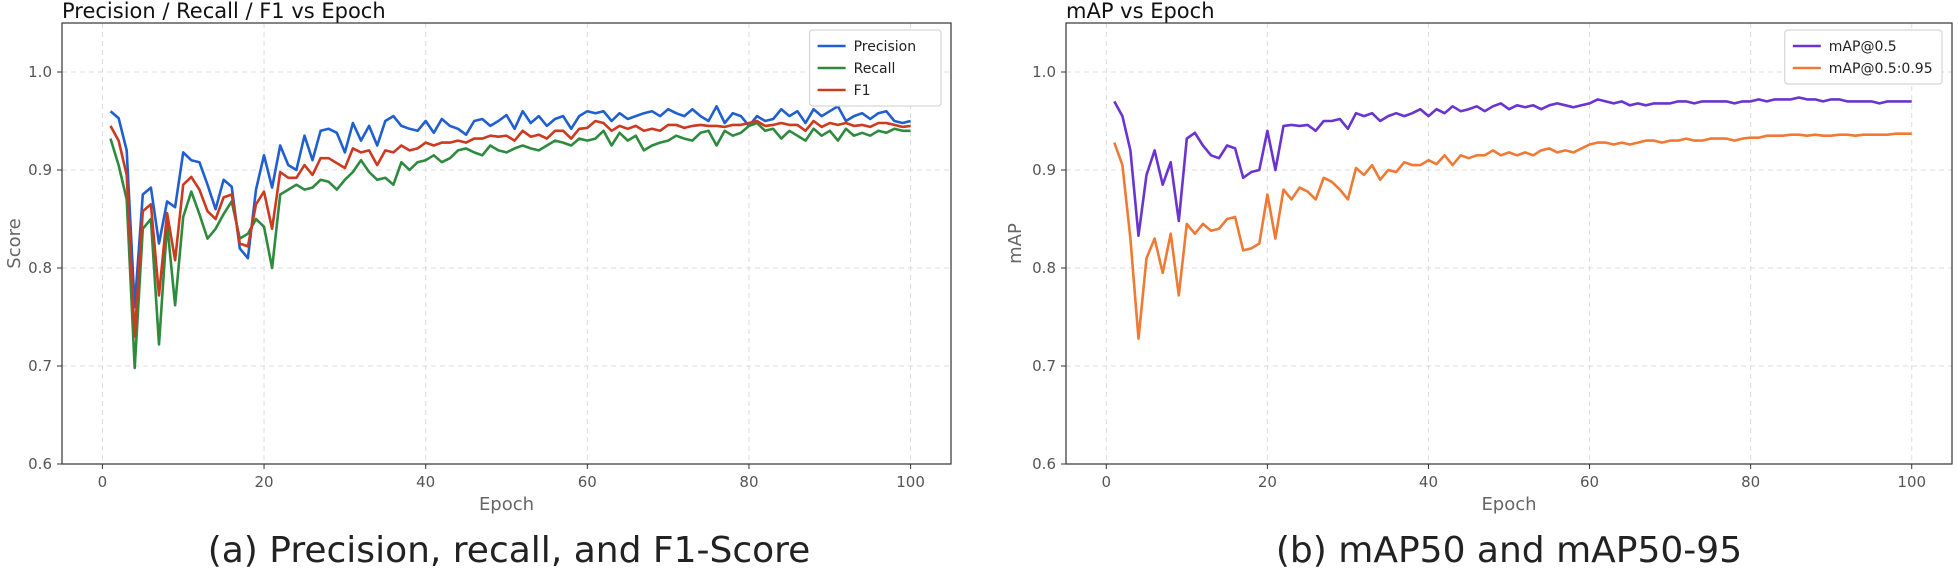 The width and height of the screenshot is (1958, 571). Describe the element at coordinates (862, 91) in the screenshot. I see `legend-label: F1` at that location.